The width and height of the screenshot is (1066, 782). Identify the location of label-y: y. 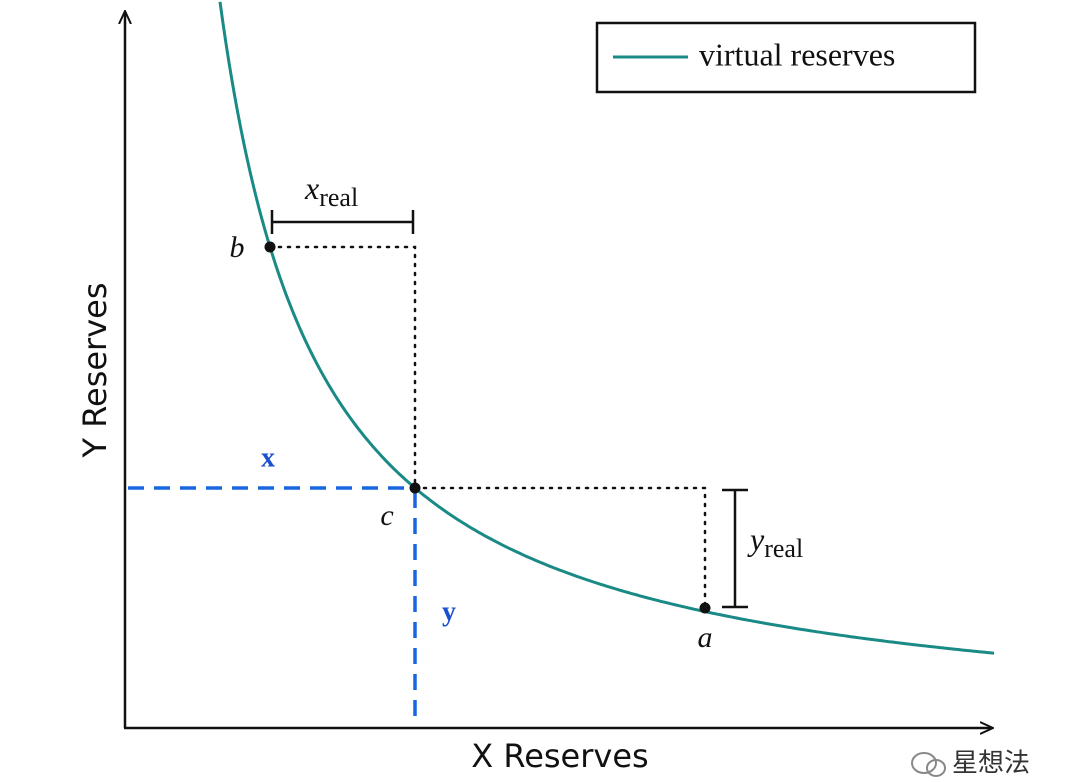
(449, 611).